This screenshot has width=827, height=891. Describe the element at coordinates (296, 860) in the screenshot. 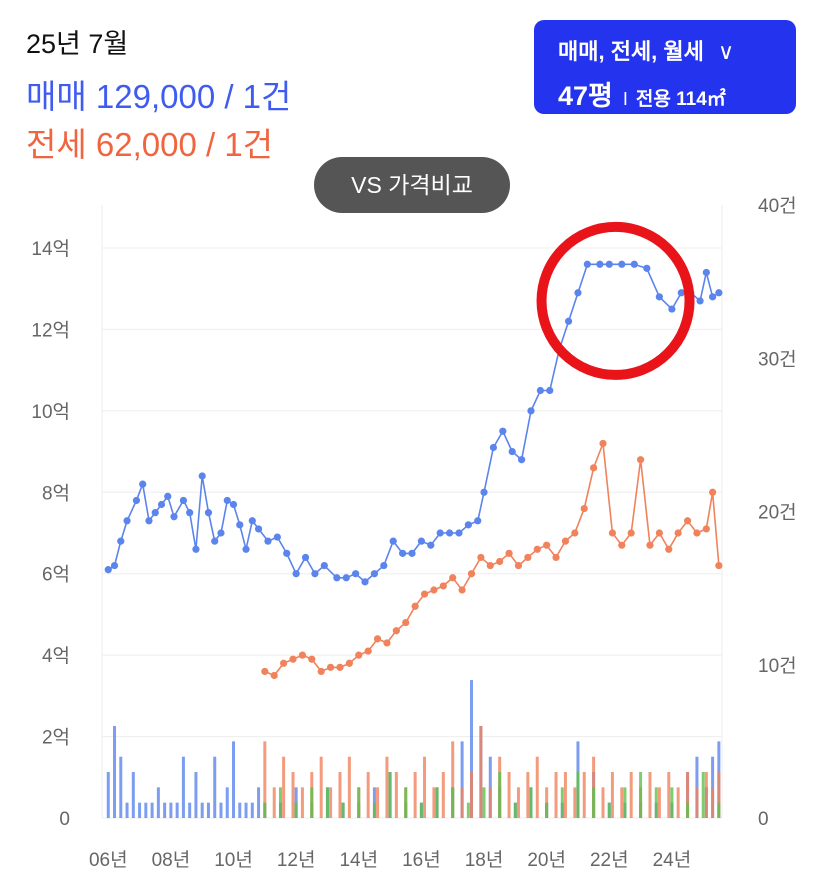

I see `x-tick-label: 12년` at that location.